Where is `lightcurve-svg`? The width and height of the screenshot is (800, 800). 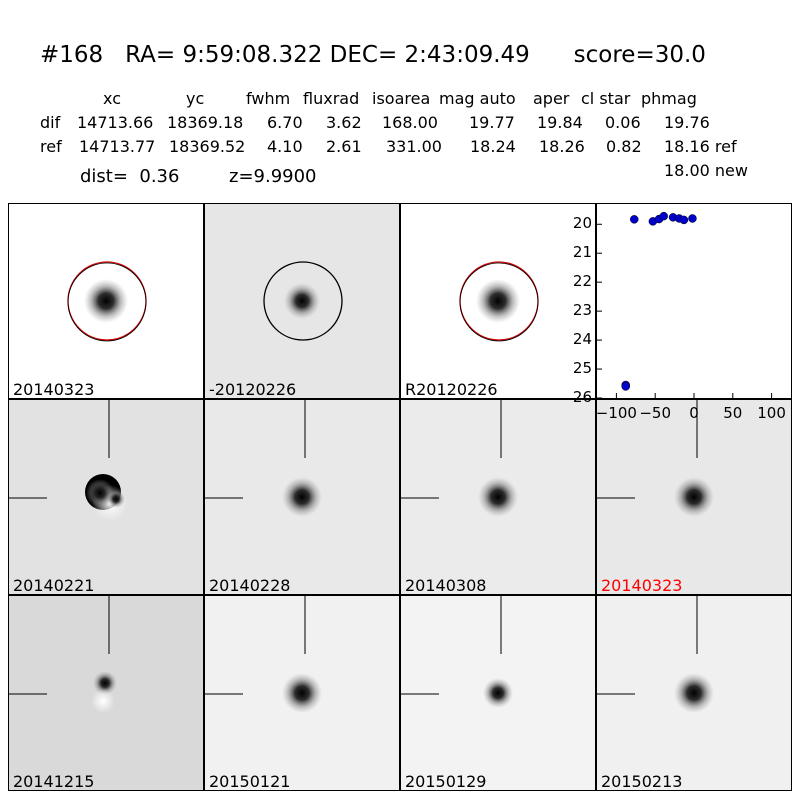
lightcurve-svg is located at coordinates (685, 305).